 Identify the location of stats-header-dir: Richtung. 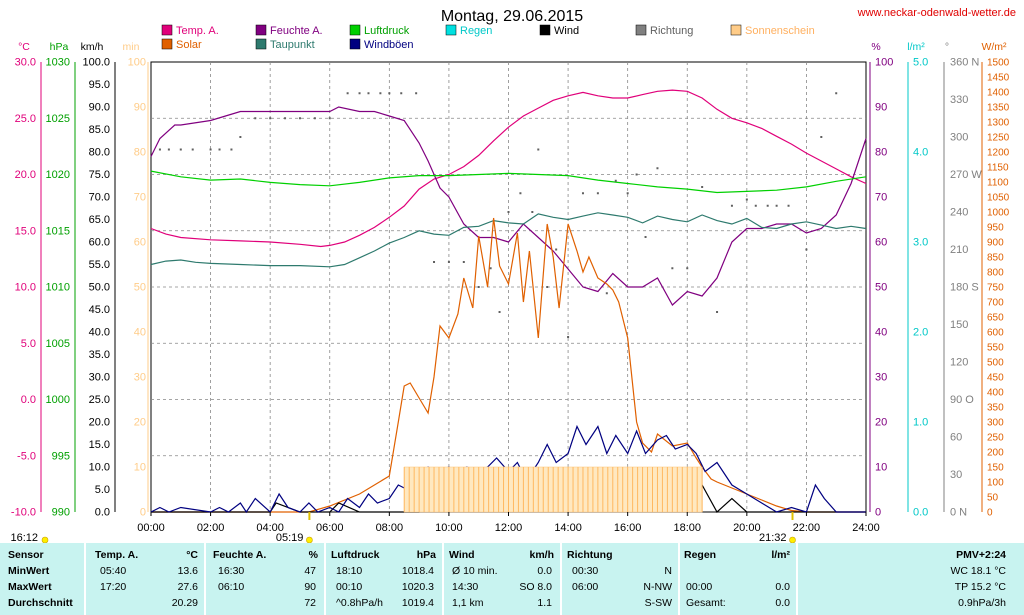
(590, 555).